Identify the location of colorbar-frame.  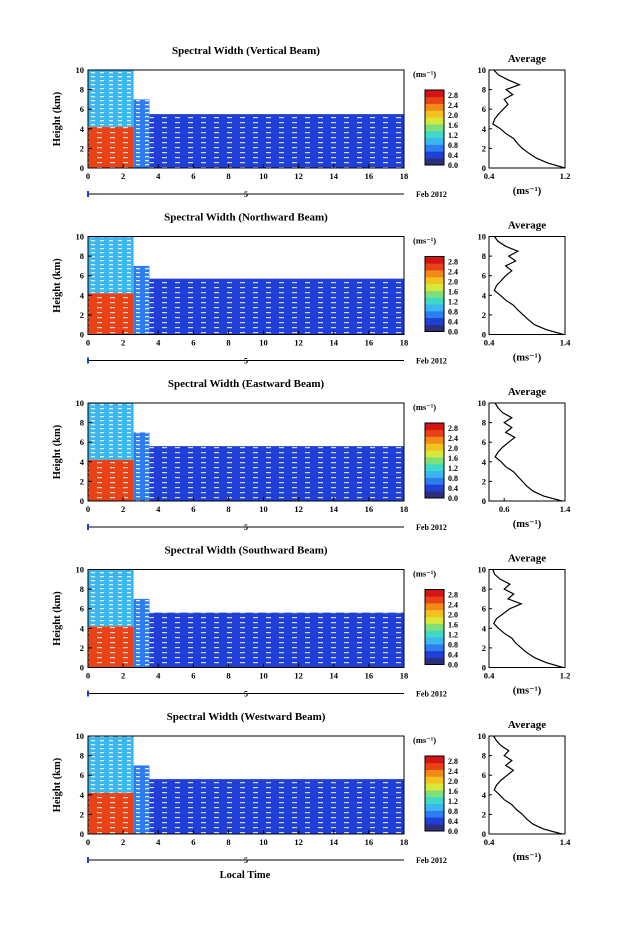
(434, 294).